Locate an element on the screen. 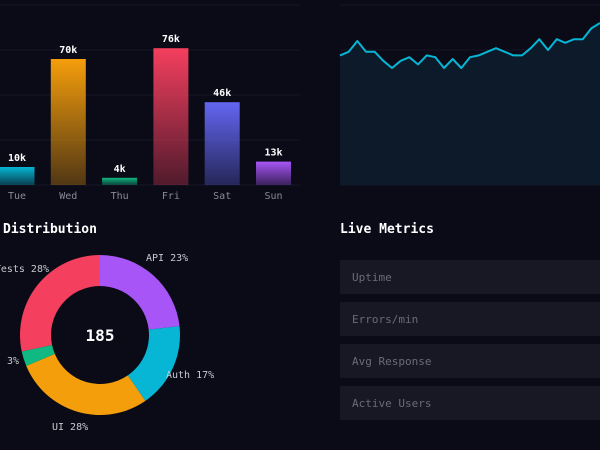 This screenshot has height=450, width=600. bar-value-label: 13k is located at coordinates (273, 153).